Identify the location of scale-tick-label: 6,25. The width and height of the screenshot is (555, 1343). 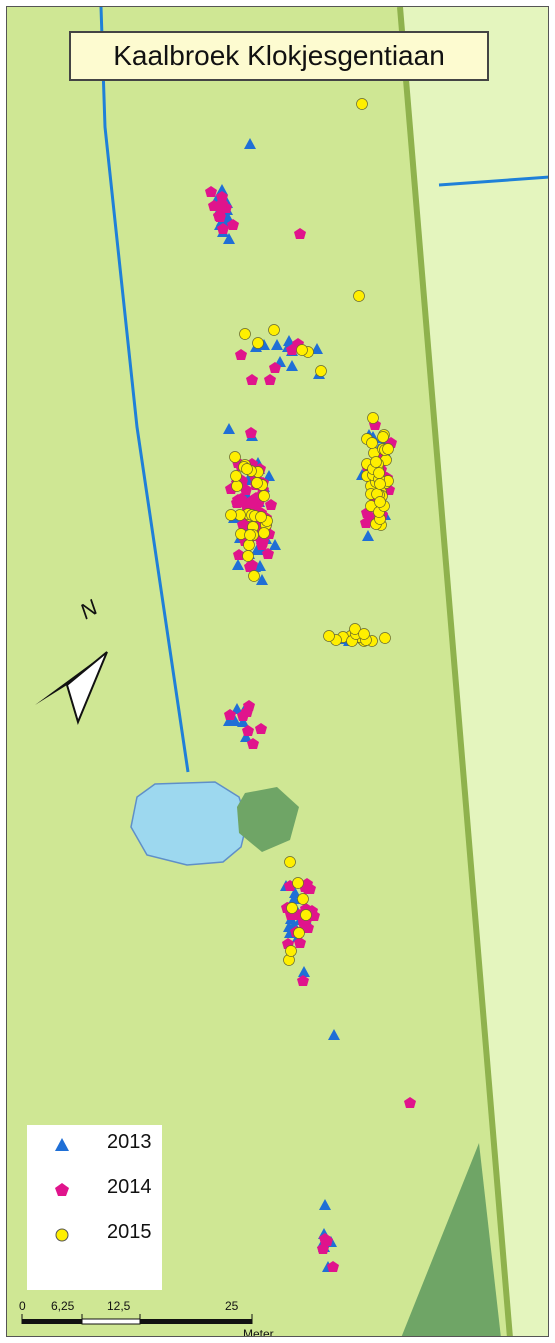
(63, 1306).